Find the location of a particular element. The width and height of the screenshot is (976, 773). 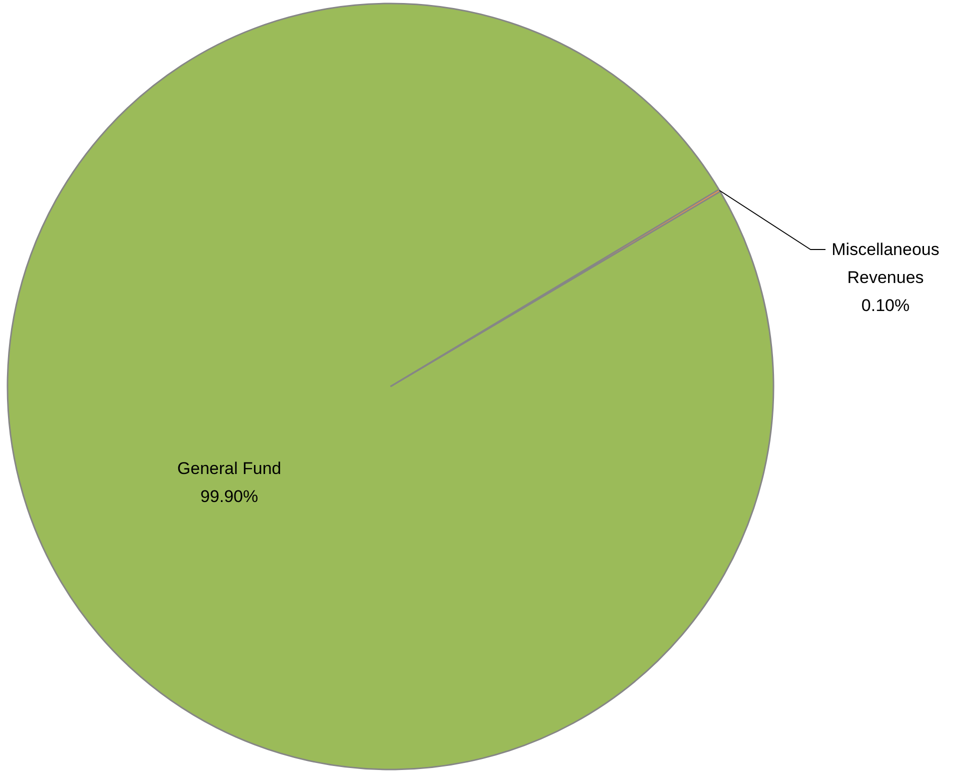

data-label: 0.10% is located at coordinates (885, 305).